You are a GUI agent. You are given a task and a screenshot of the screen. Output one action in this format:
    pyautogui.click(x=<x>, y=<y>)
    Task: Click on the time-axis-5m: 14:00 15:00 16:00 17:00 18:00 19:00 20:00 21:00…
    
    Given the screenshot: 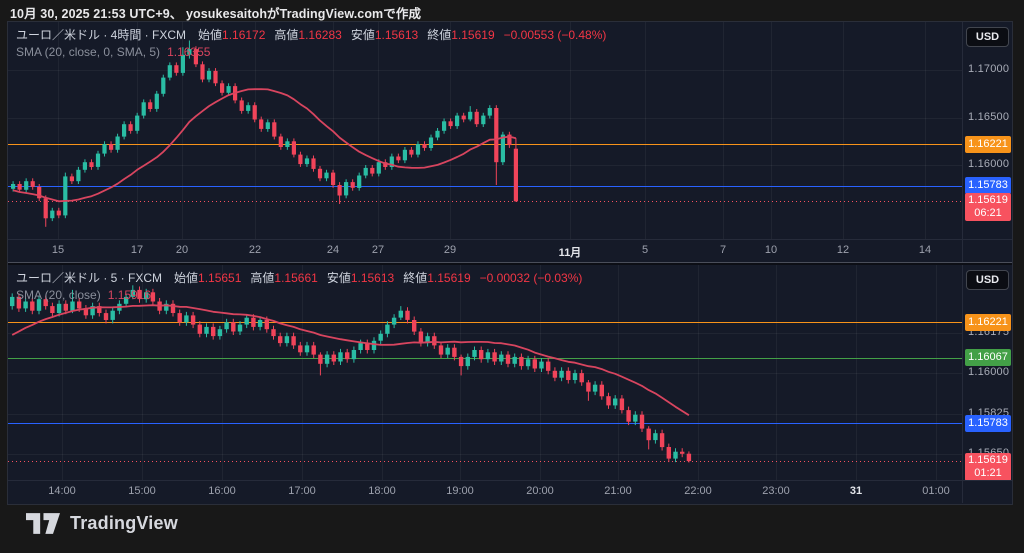 What is the action you would take?
    pyautogui.click(x=510, y=491)
    